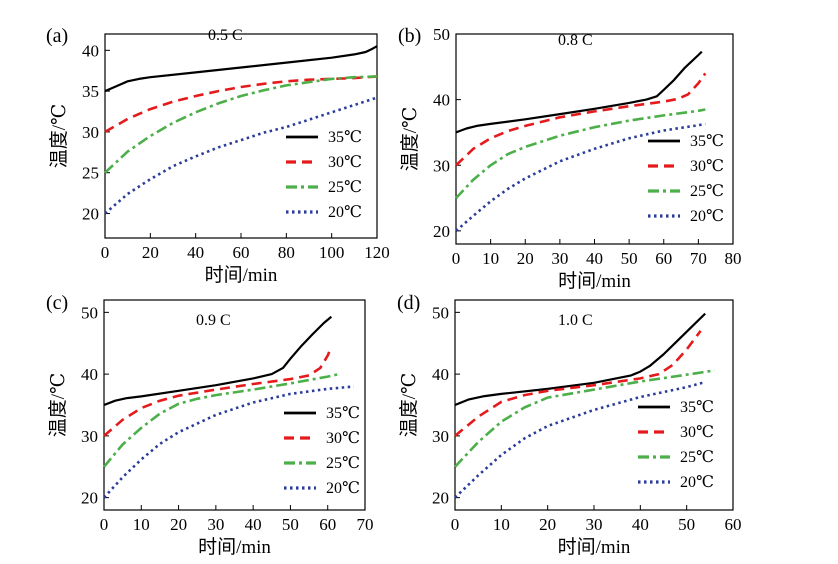 The image size is (838, 564). What do you see at coordinates (225, 35) in the screenshot?
I see `rate-annotation: 0.5 C` at bounding box center [225, 35].